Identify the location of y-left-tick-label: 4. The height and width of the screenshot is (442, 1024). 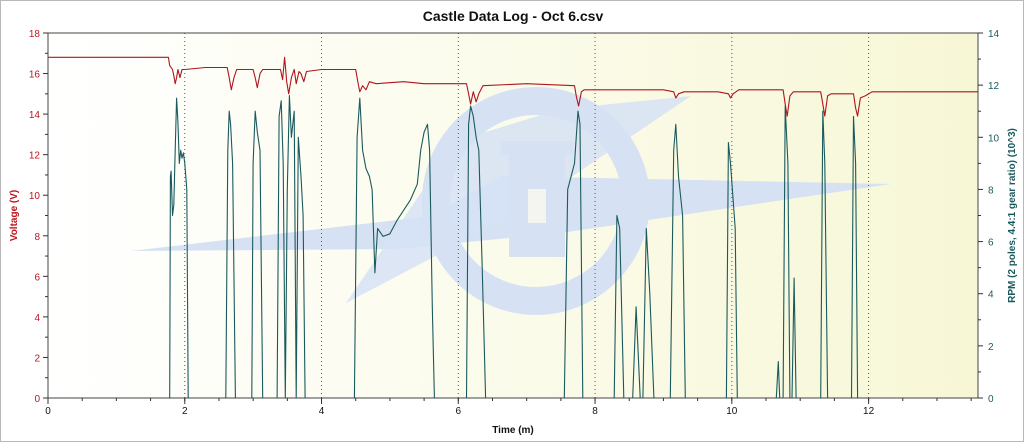
(37, 318).